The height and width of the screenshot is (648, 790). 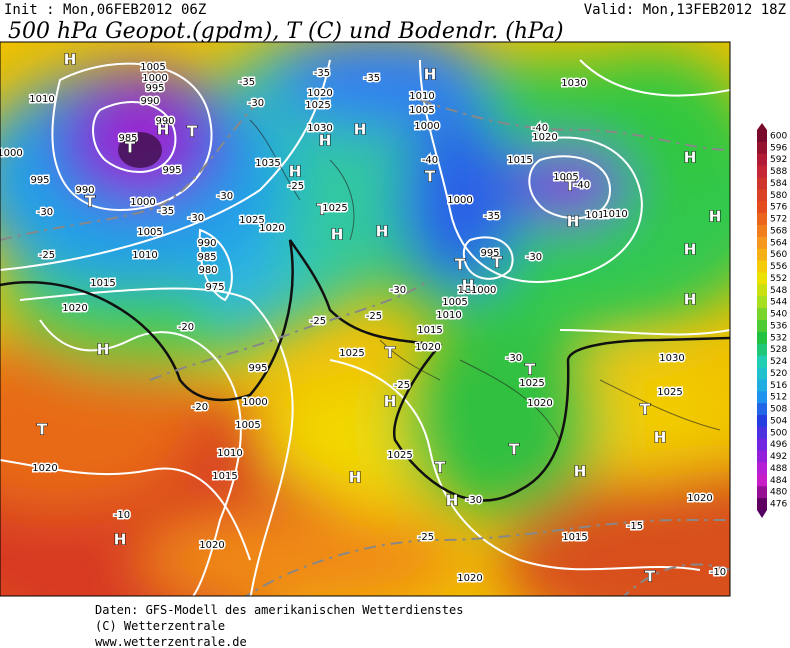 I want to click on isoline-label: -15, so click(x=635, y=526).